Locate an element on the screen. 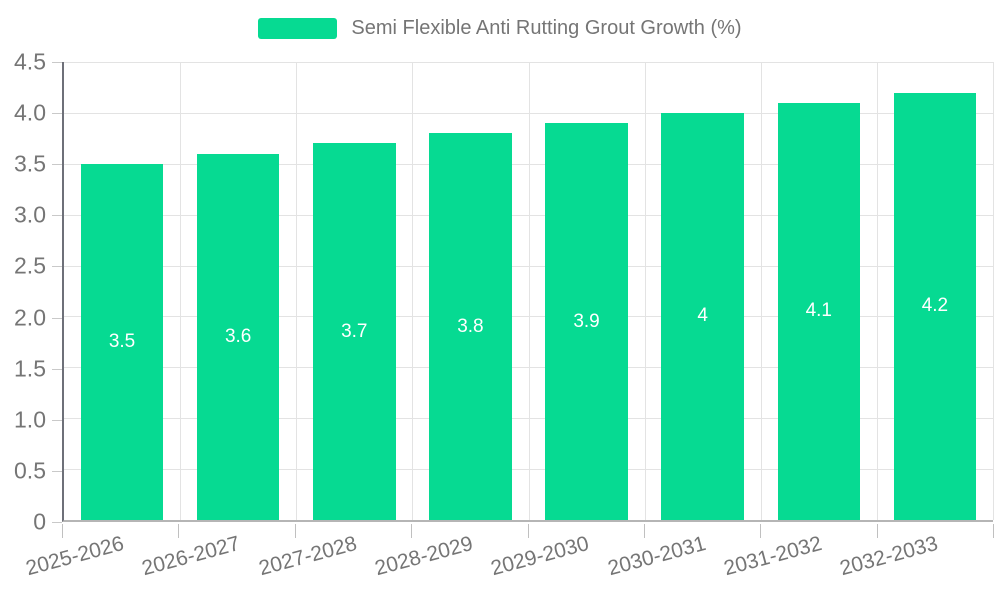 This screenshot has width=1000, height=600. x-tick-label: 2030-2031 is located at coordinates (657, 556).